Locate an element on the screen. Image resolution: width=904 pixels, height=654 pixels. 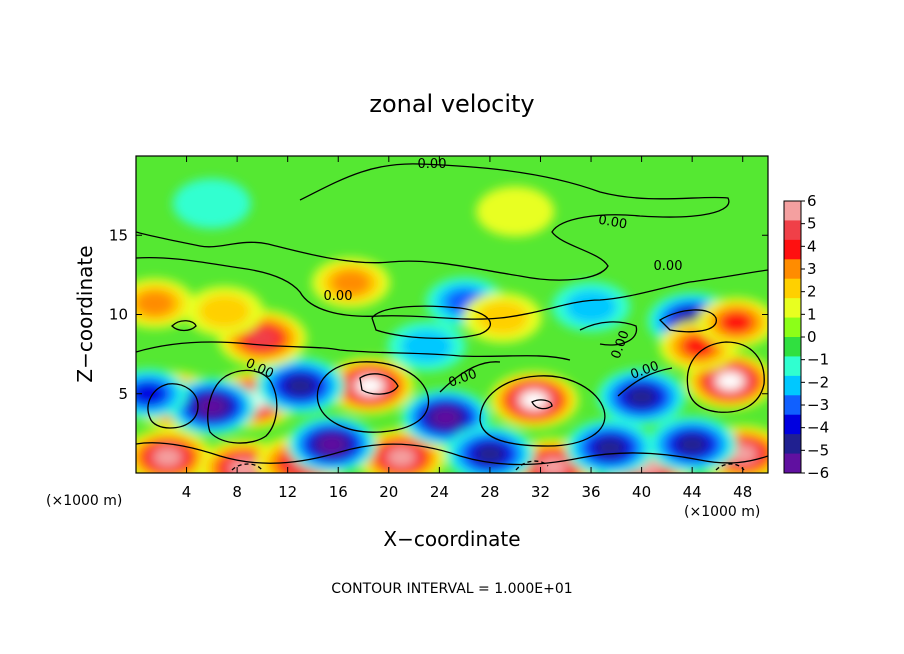
x-tick-label: 36 is located at coordinates (590, 492).